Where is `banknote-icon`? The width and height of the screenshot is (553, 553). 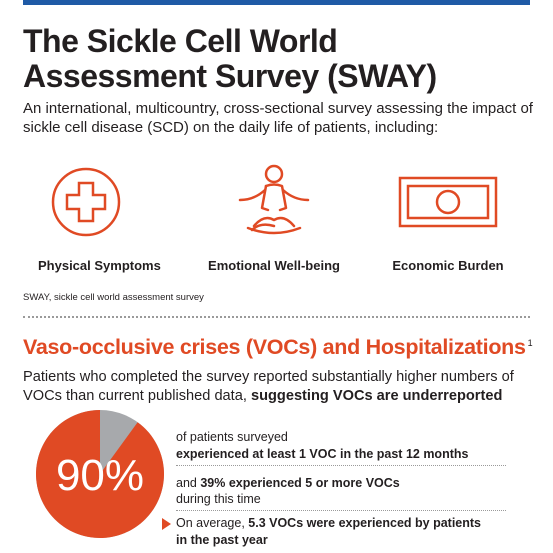
banknote-icon is located at coordinates (448, 202).